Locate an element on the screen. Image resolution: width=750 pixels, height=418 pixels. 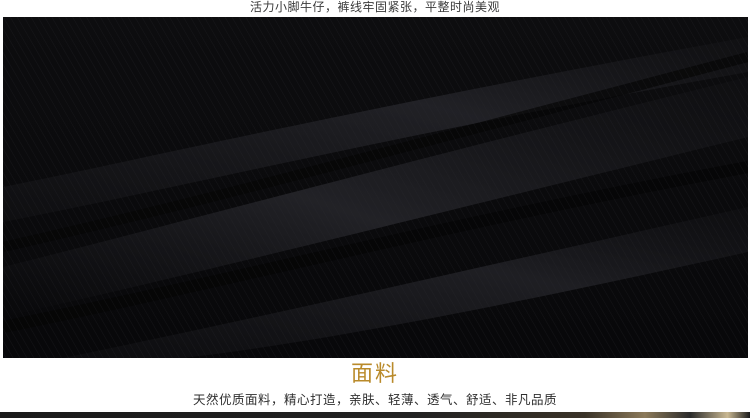
next-section-edge is located at coordinates (375, 415).